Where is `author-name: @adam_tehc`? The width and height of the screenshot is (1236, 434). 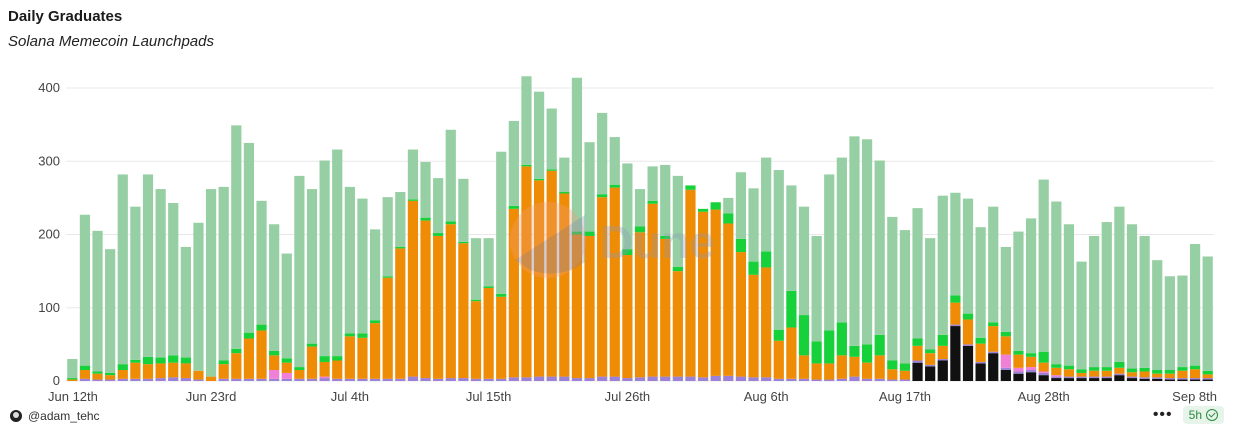 author-name: @adam_tehc is located at coordinates (64, 416).